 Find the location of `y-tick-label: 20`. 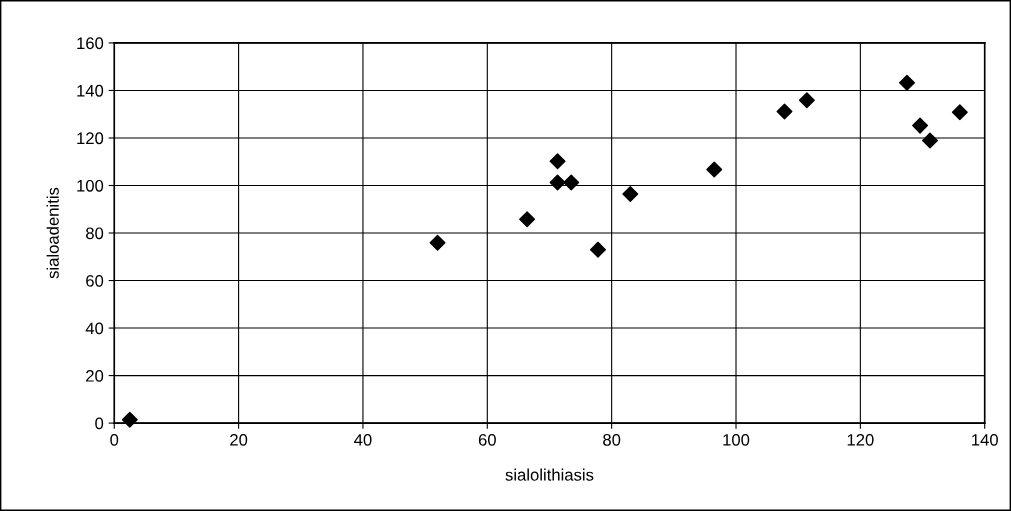

y-tick-label: 20 is located at coordinates (95, 375).